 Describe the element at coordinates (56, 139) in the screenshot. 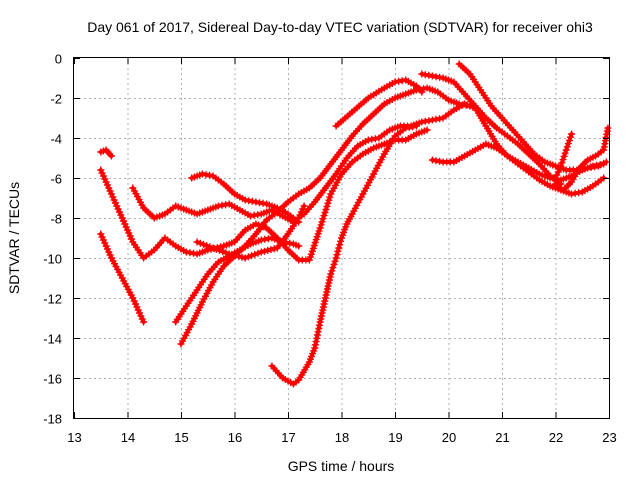

I see `y-tick-label: -4` at that location.